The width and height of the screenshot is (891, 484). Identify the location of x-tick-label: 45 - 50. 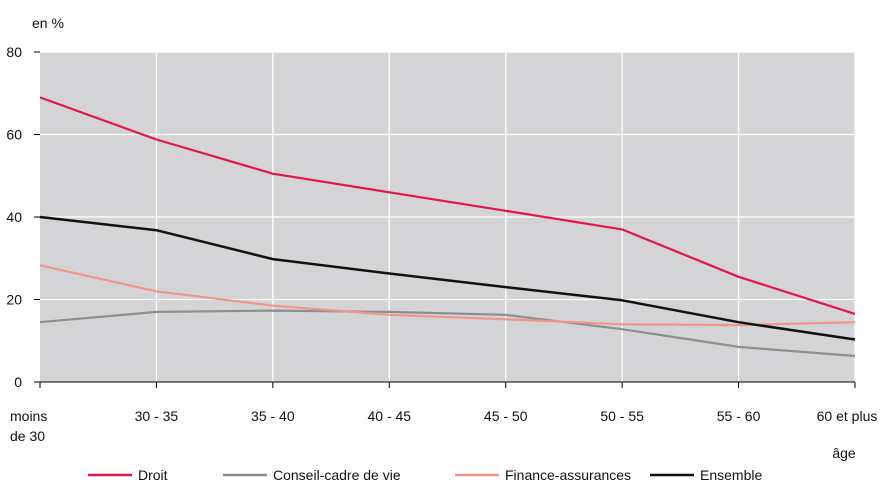
(506, 416).